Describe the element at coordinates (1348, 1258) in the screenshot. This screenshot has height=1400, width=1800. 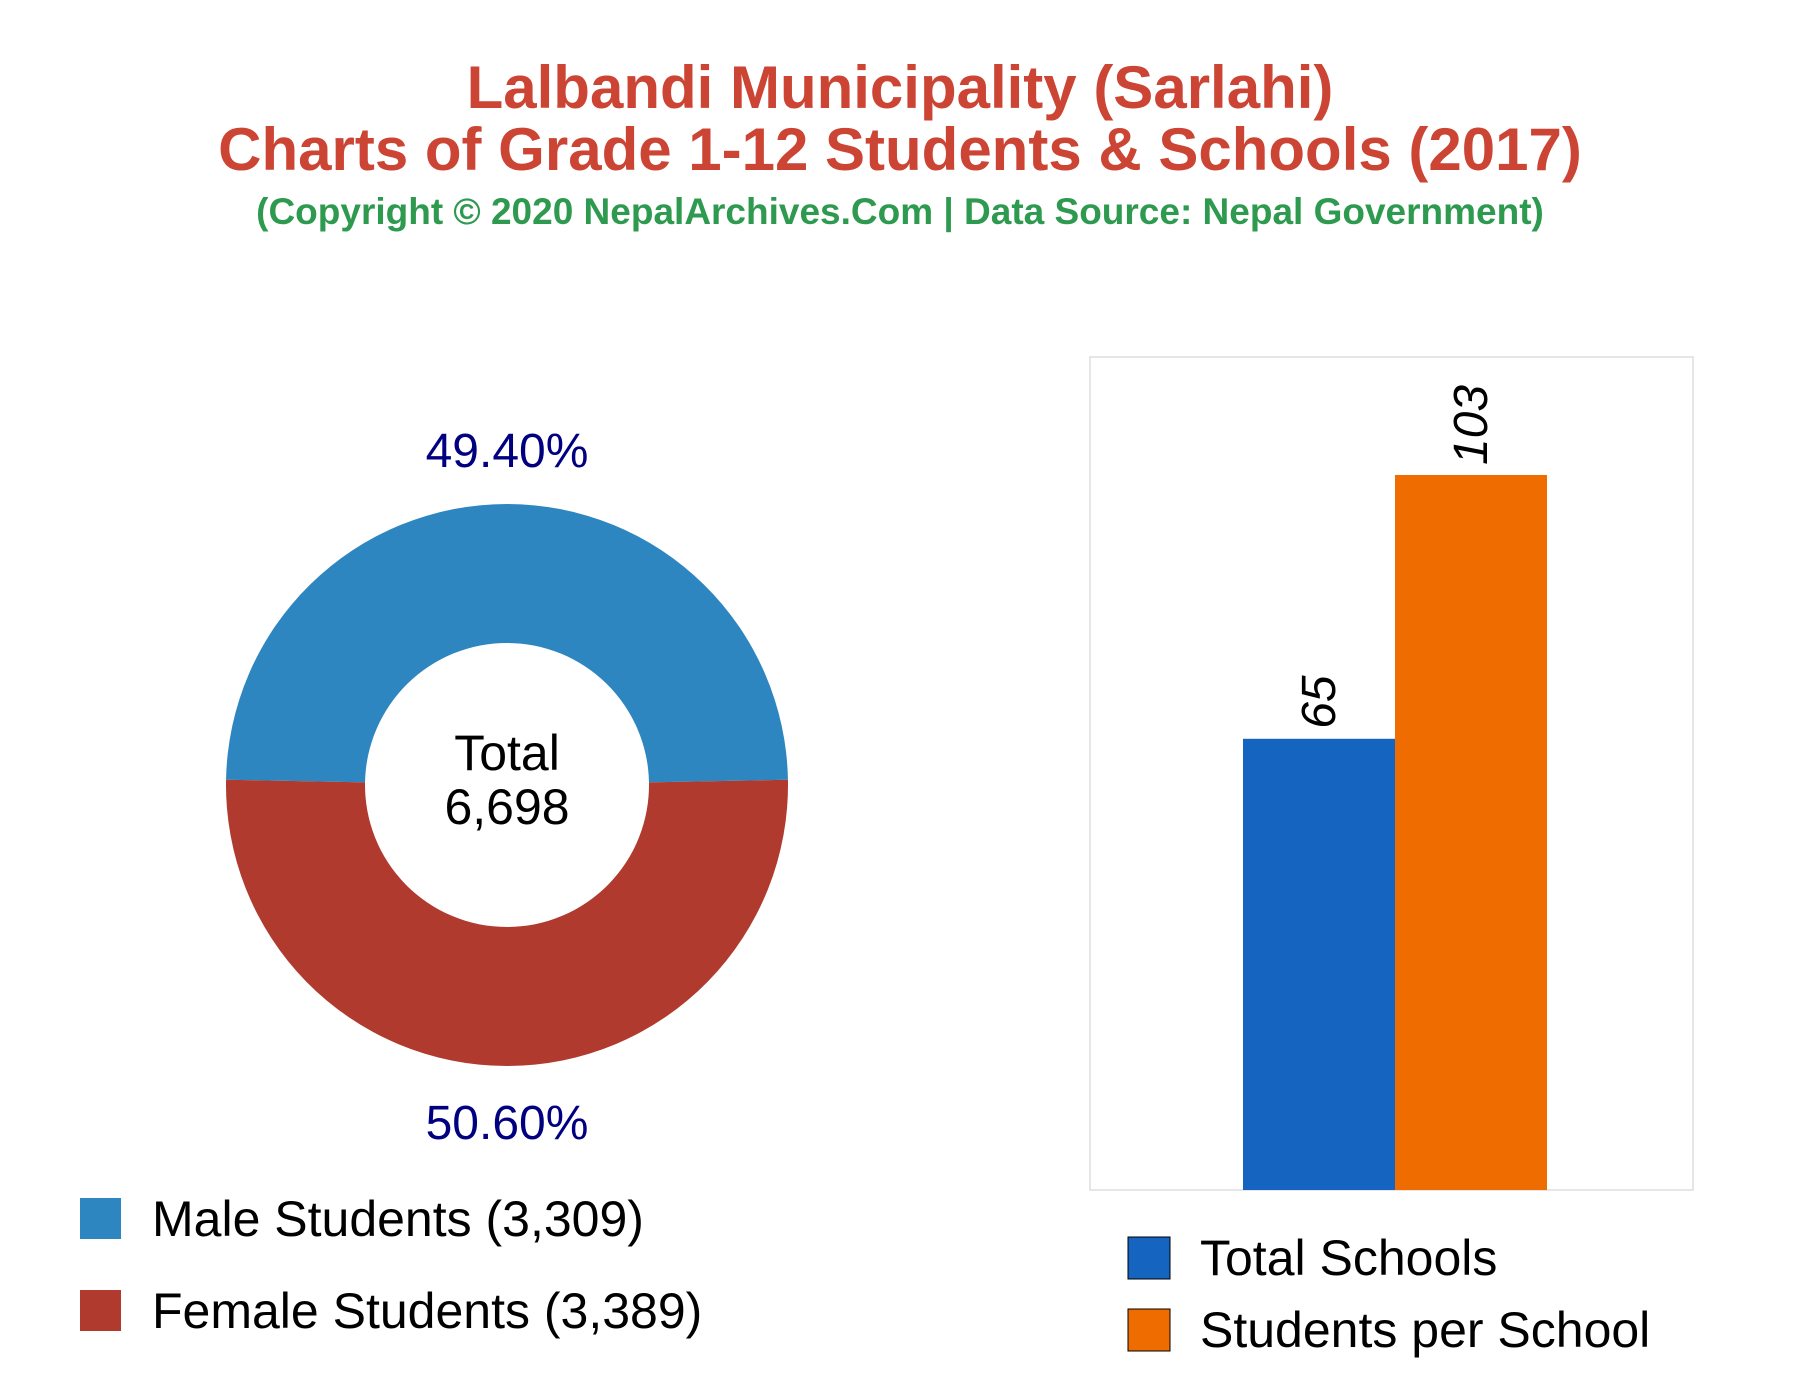
I see `legend-label: Total Schools` at that location.